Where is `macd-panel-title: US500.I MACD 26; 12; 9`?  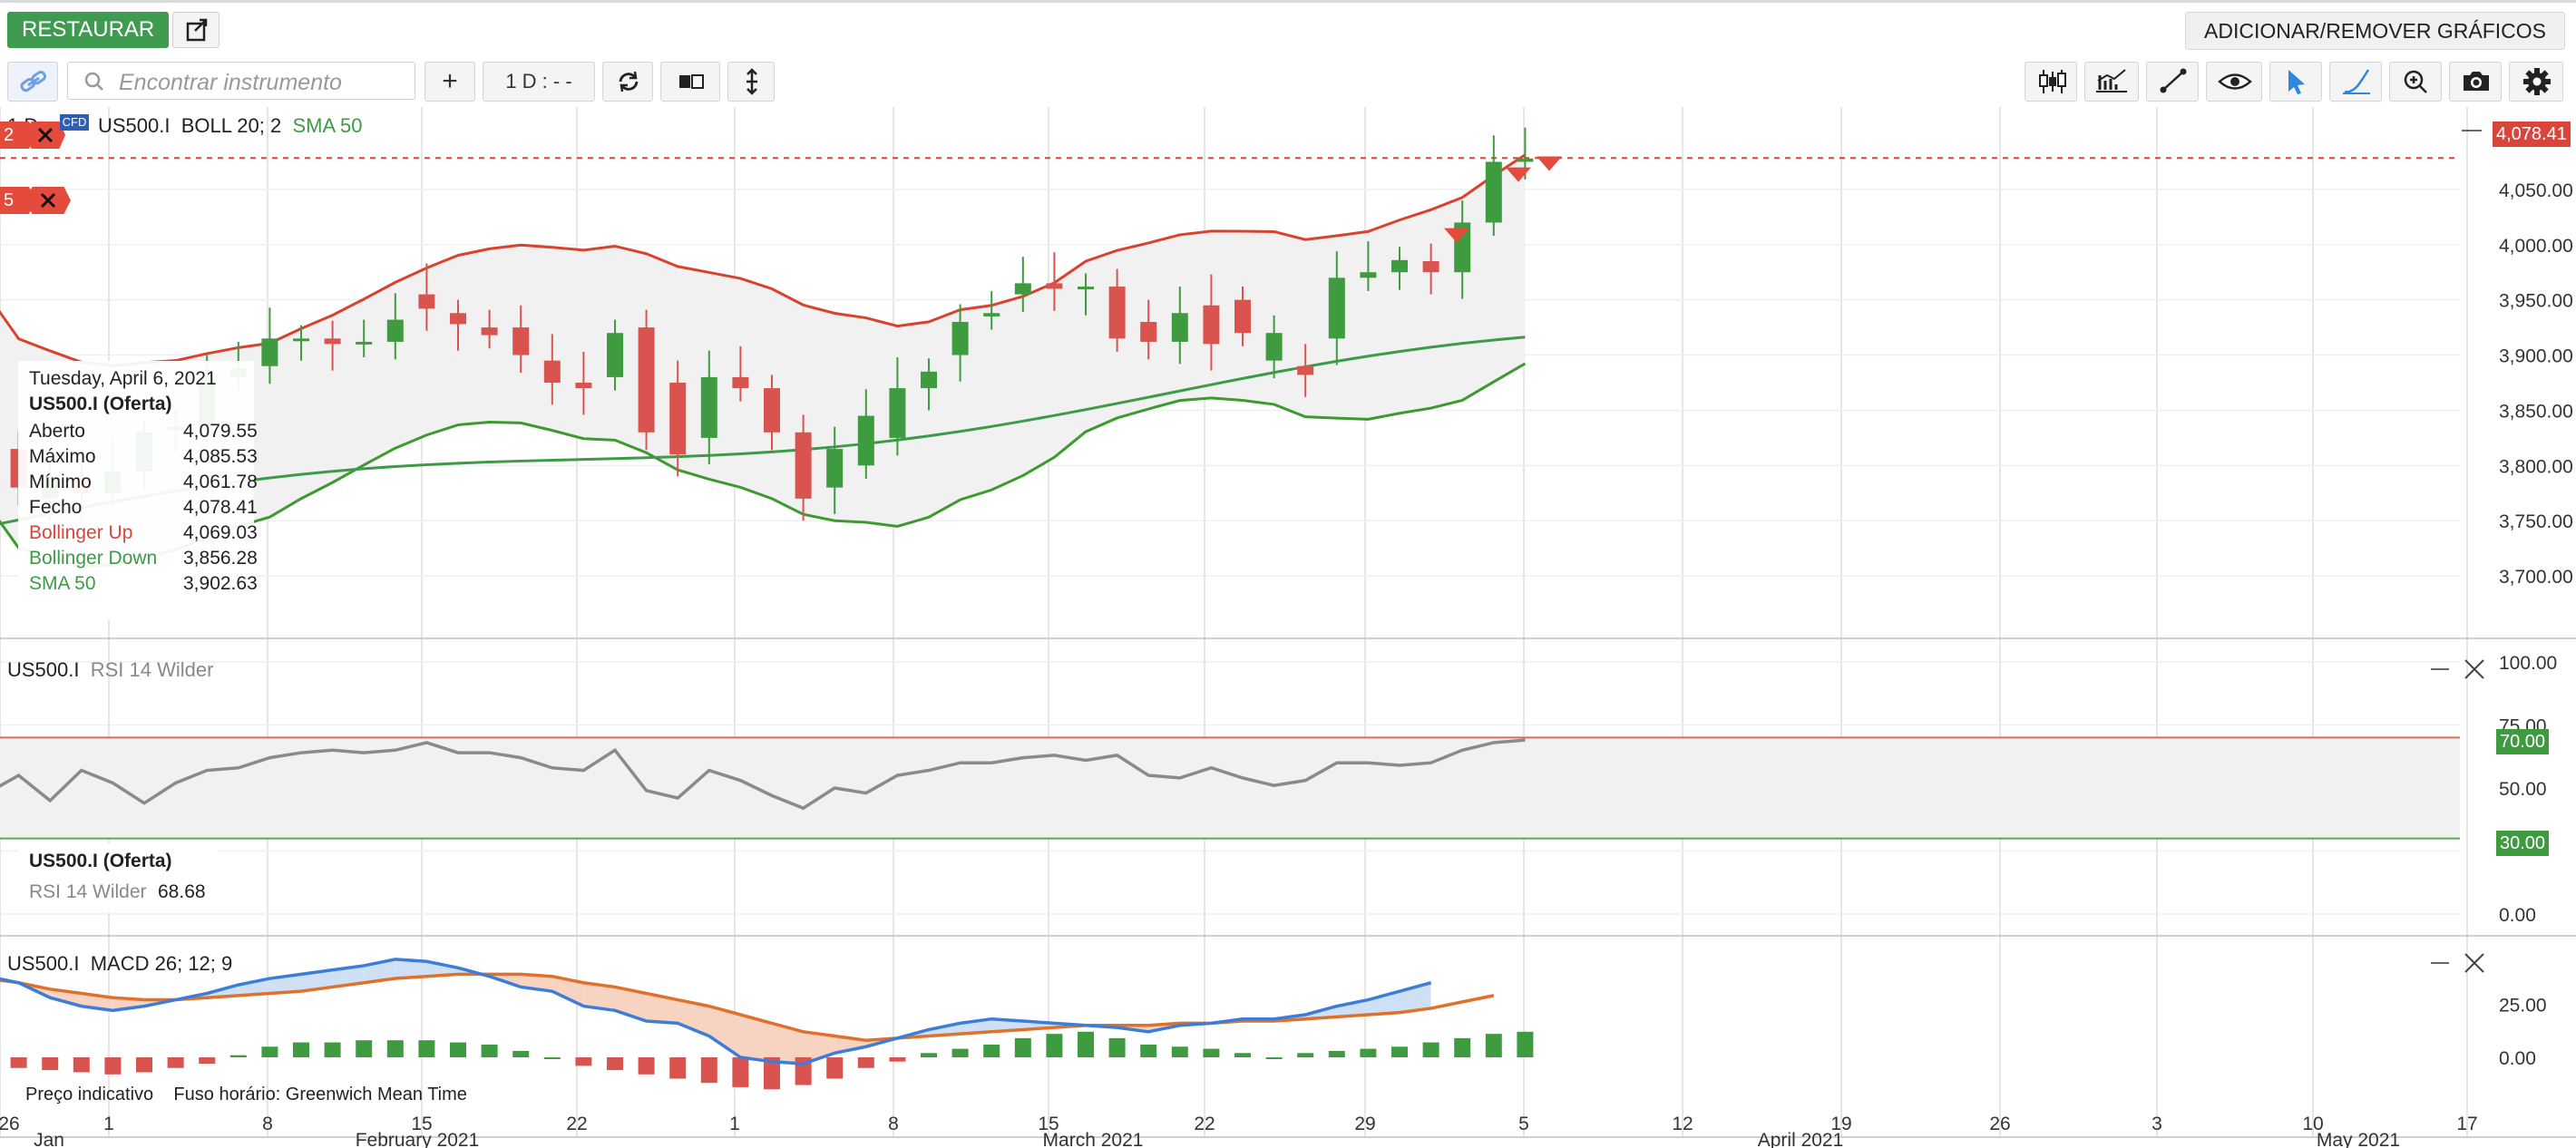 macd-panel-title: US500.I MACD 26; 12; 9 is located at coordinates (119, 964).